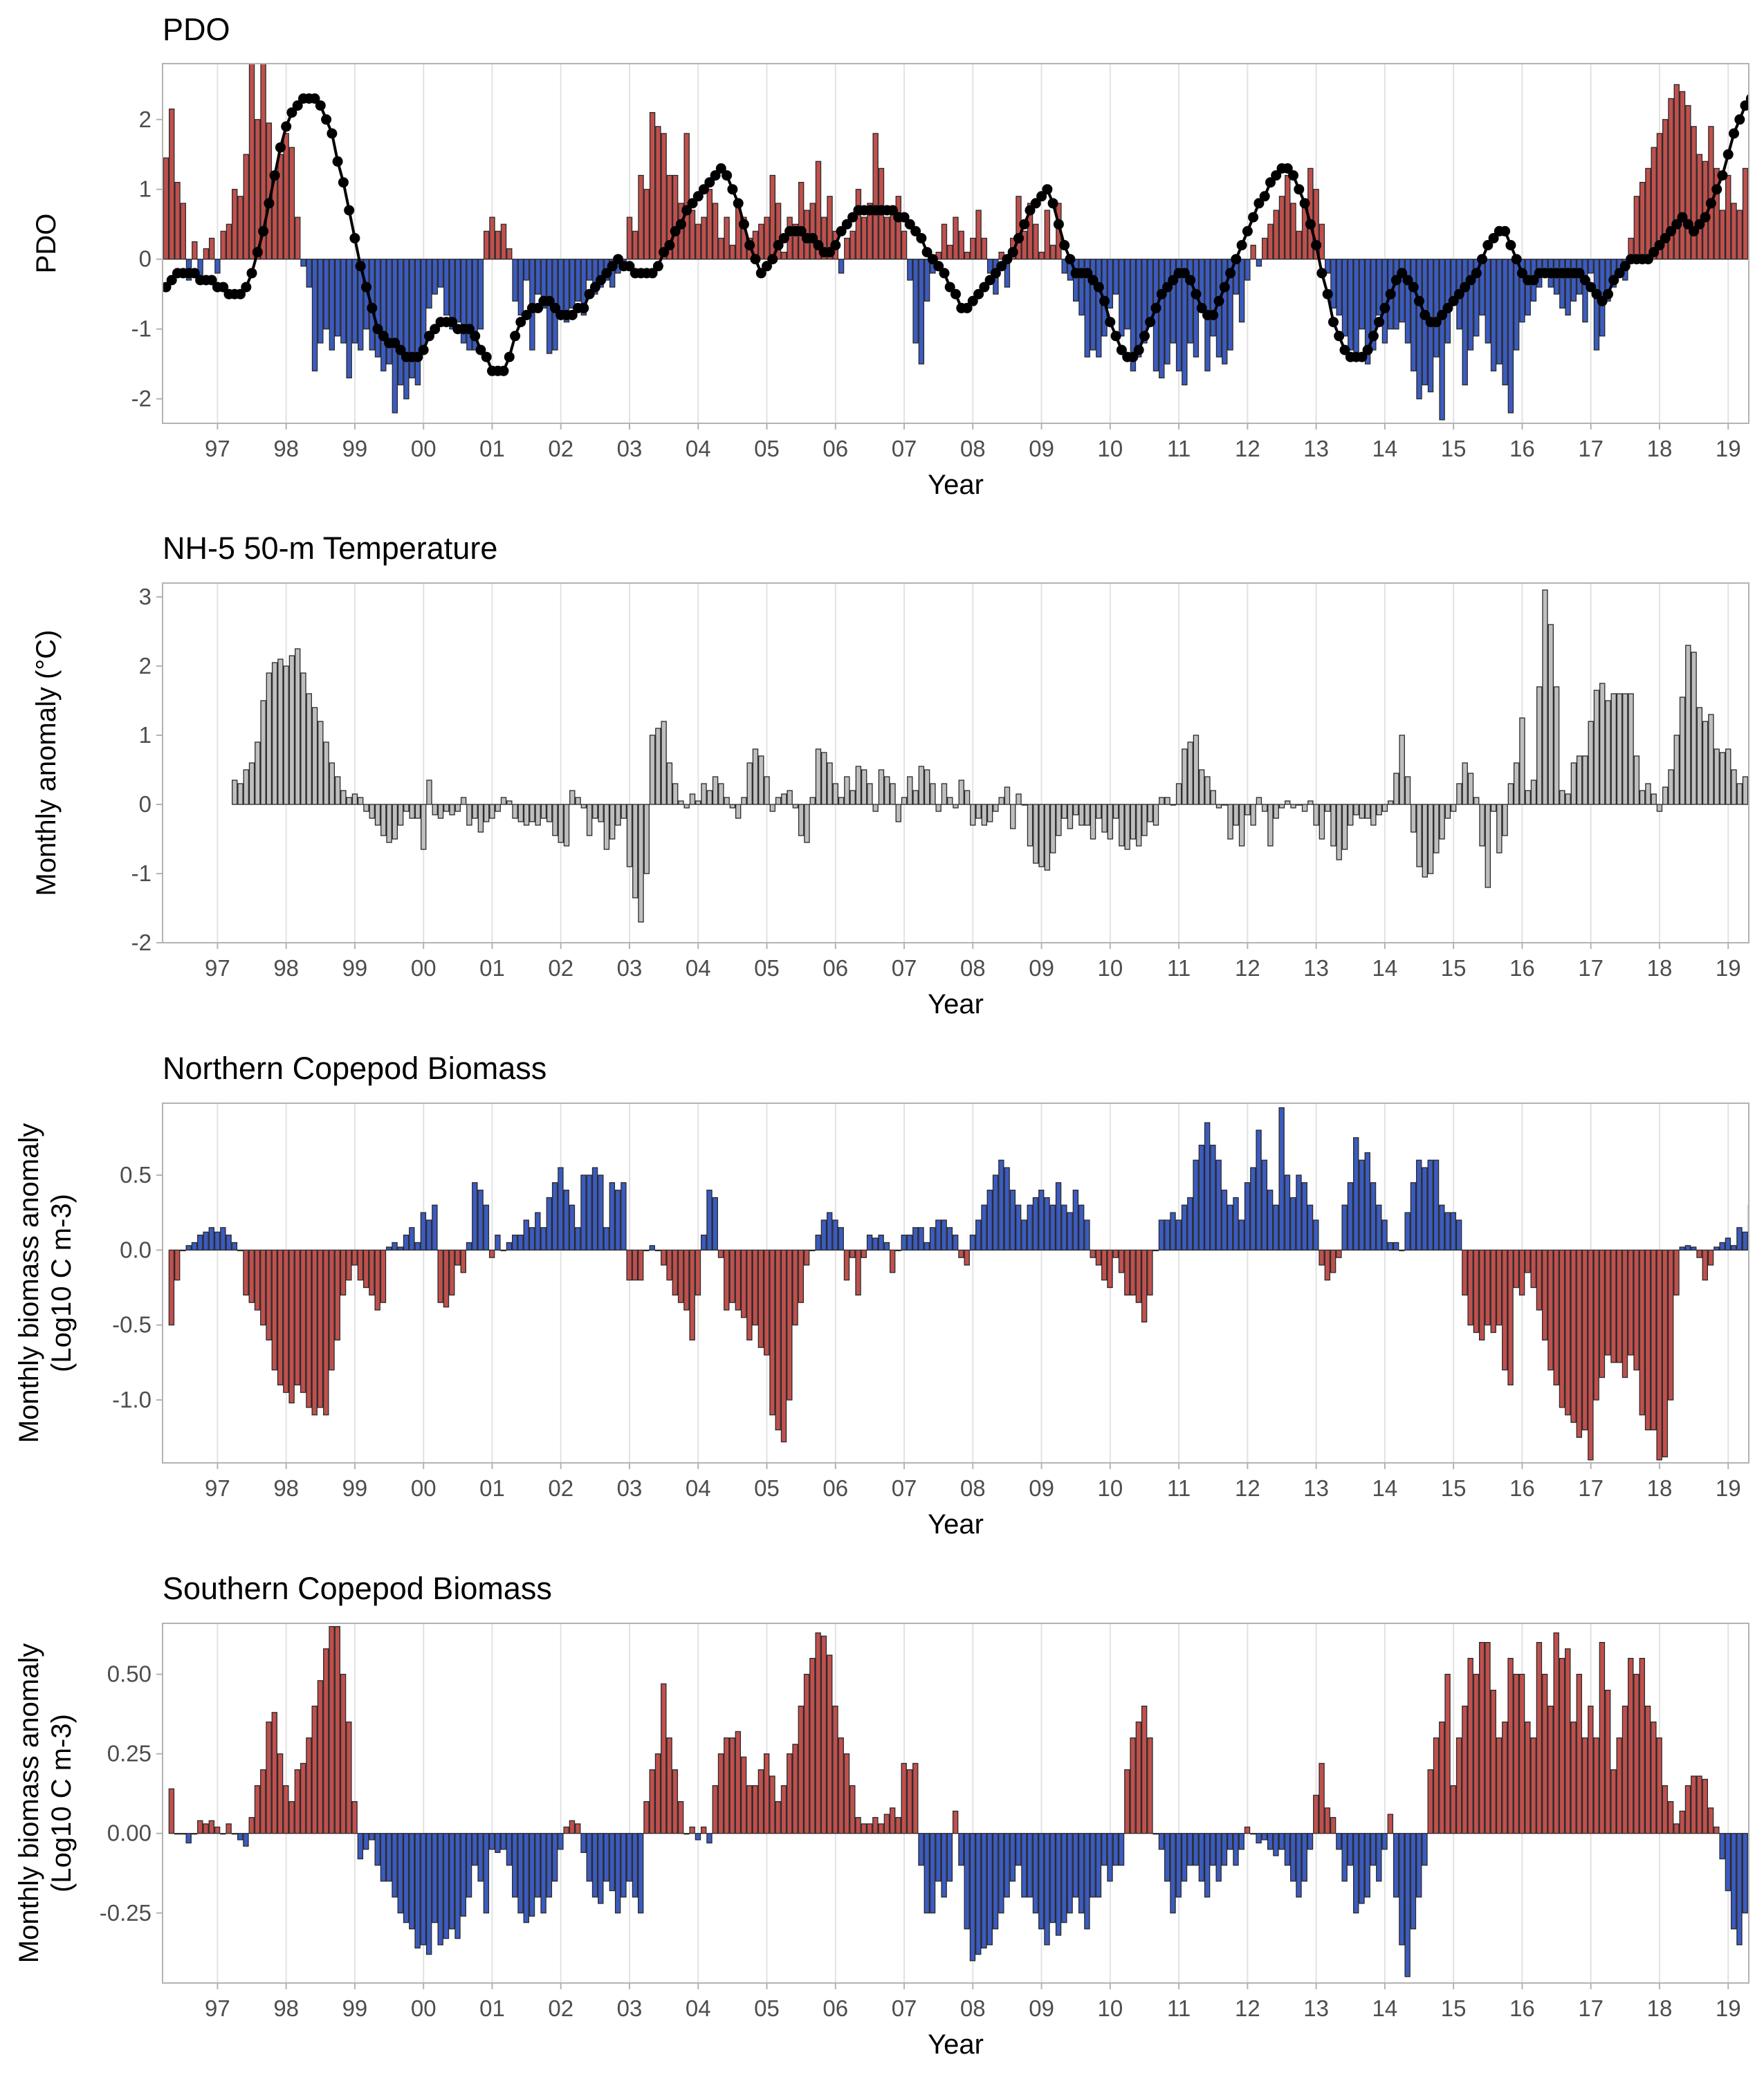 This screenshot has width=1764, height=2075. Describe the element at coordinates (145, 189) in the screenshot. I see `y-tick-label: 1` at that location.